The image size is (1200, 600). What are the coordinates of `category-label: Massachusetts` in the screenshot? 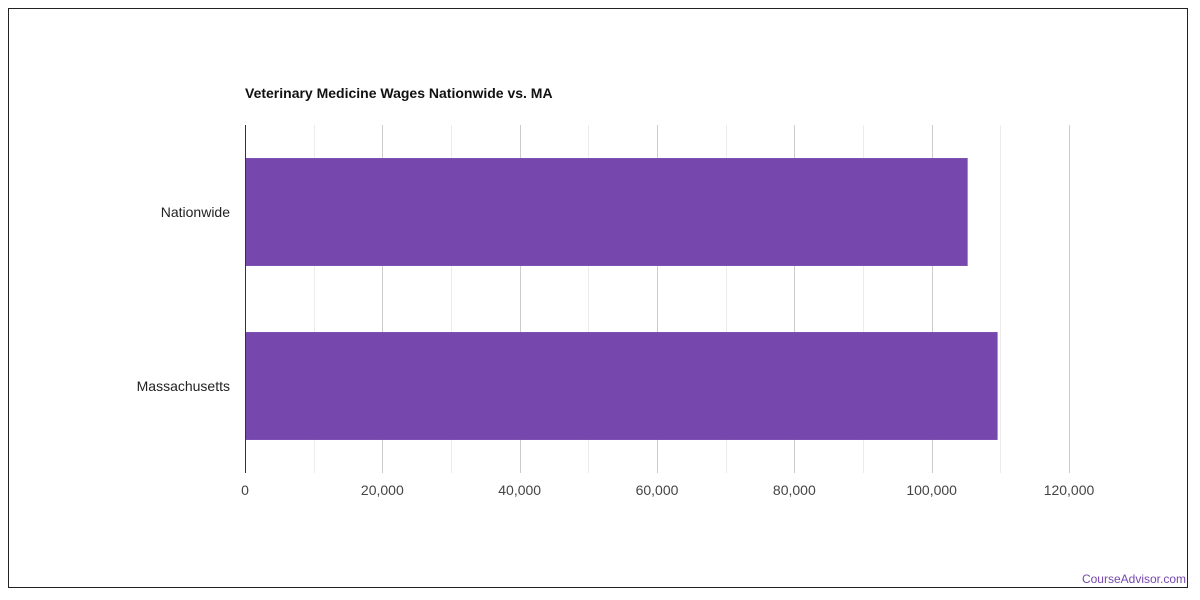 It's located at (183, 386).